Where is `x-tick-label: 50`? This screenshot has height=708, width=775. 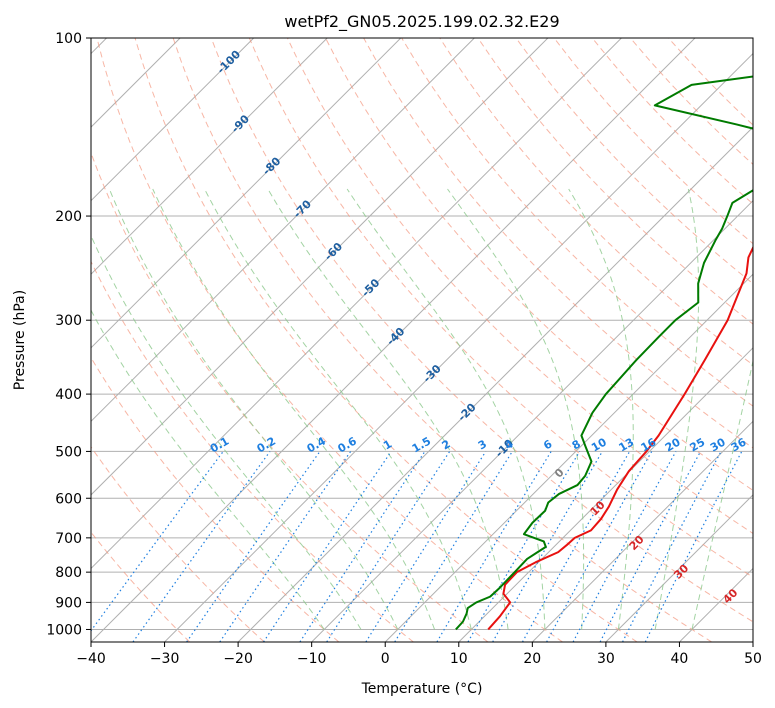
x-tick-label: 50 is located at coordinates (753, 659).